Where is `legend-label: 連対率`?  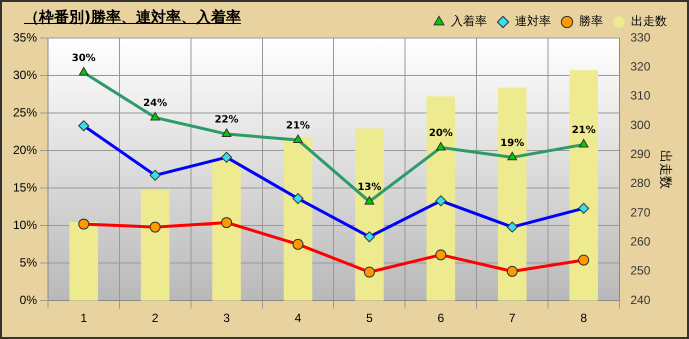
legend-label: 連対率 is located at coordinates (533, 21).